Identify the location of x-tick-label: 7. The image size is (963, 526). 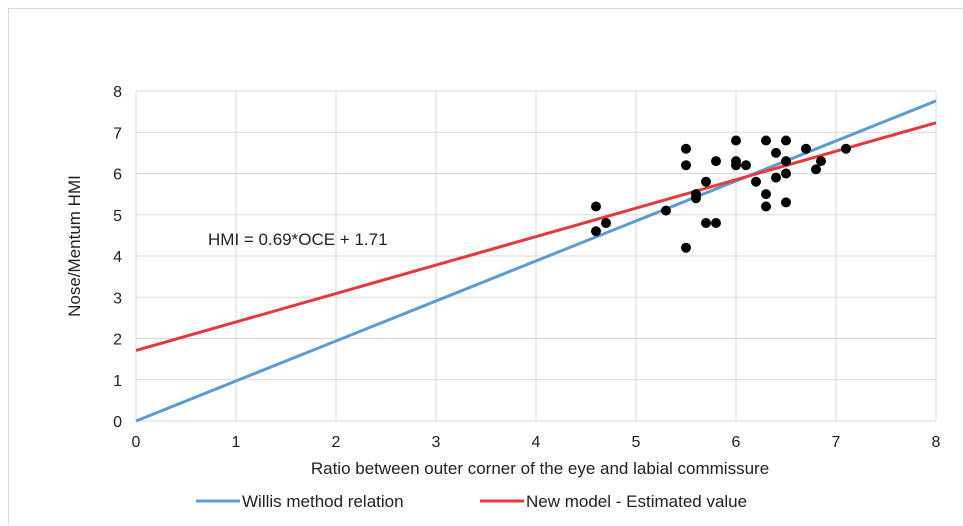
(836, 442).